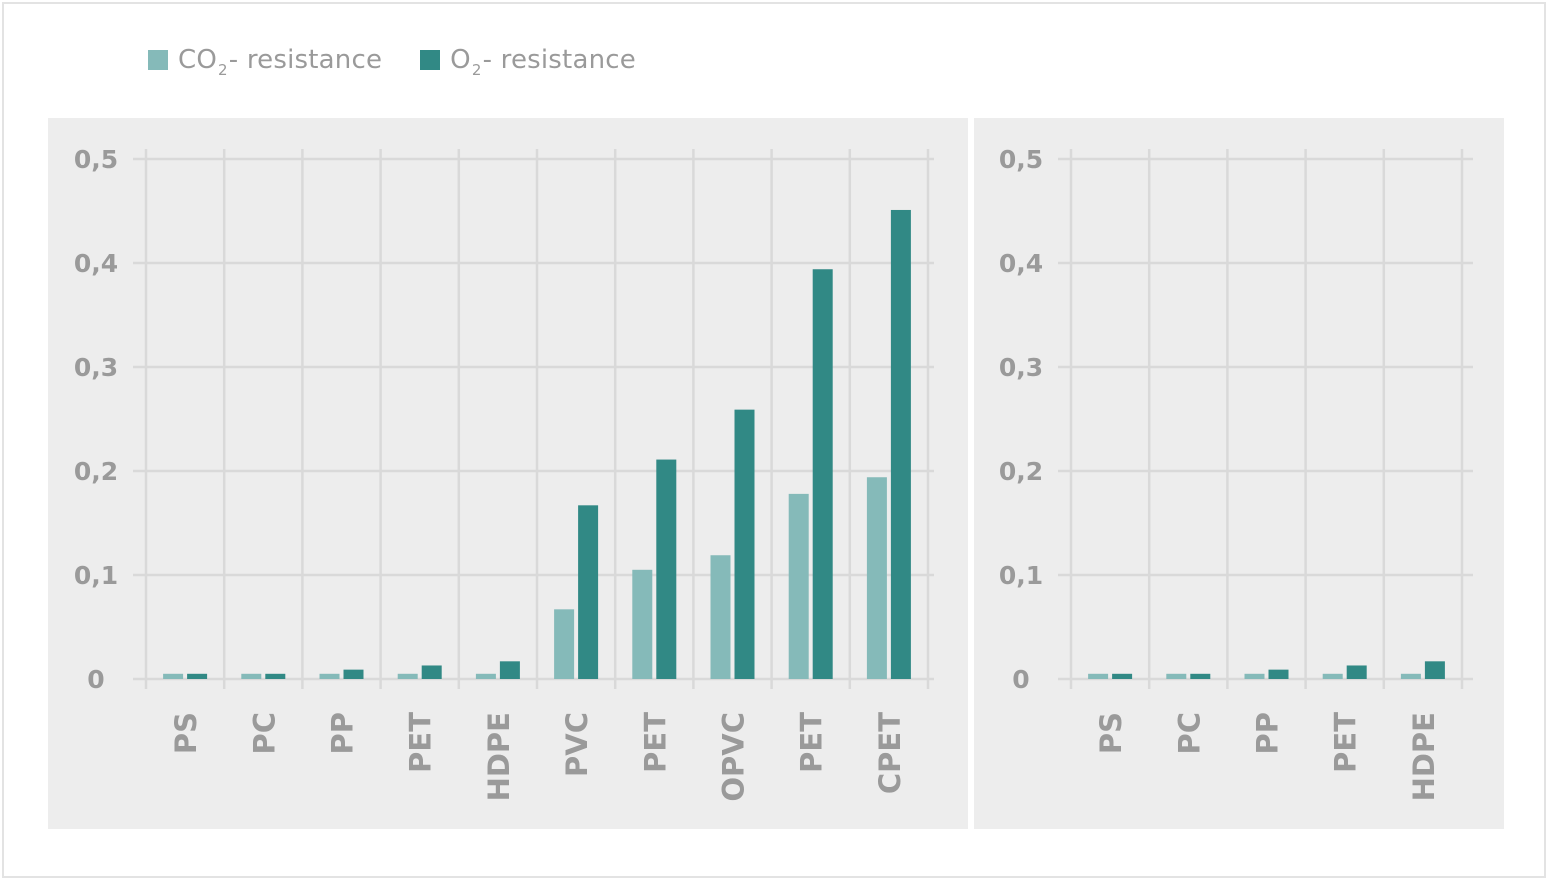 The image size is (1550, 882). What do you see at coordinates (890, 753) in the screenshot?
I see `chart1-category-label: CPET` at bounding box center [890, 753].